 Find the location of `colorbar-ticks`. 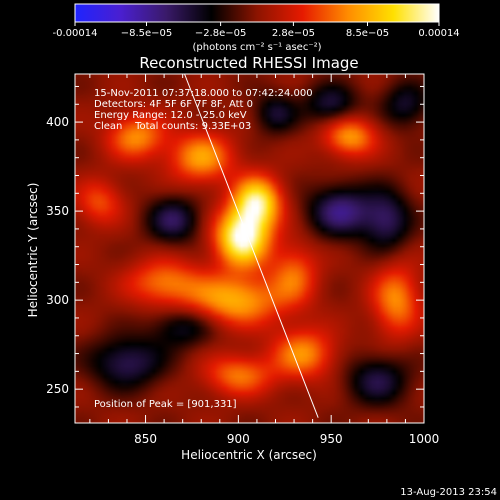

colorbar-ticks is located at coordinates (257, 24).